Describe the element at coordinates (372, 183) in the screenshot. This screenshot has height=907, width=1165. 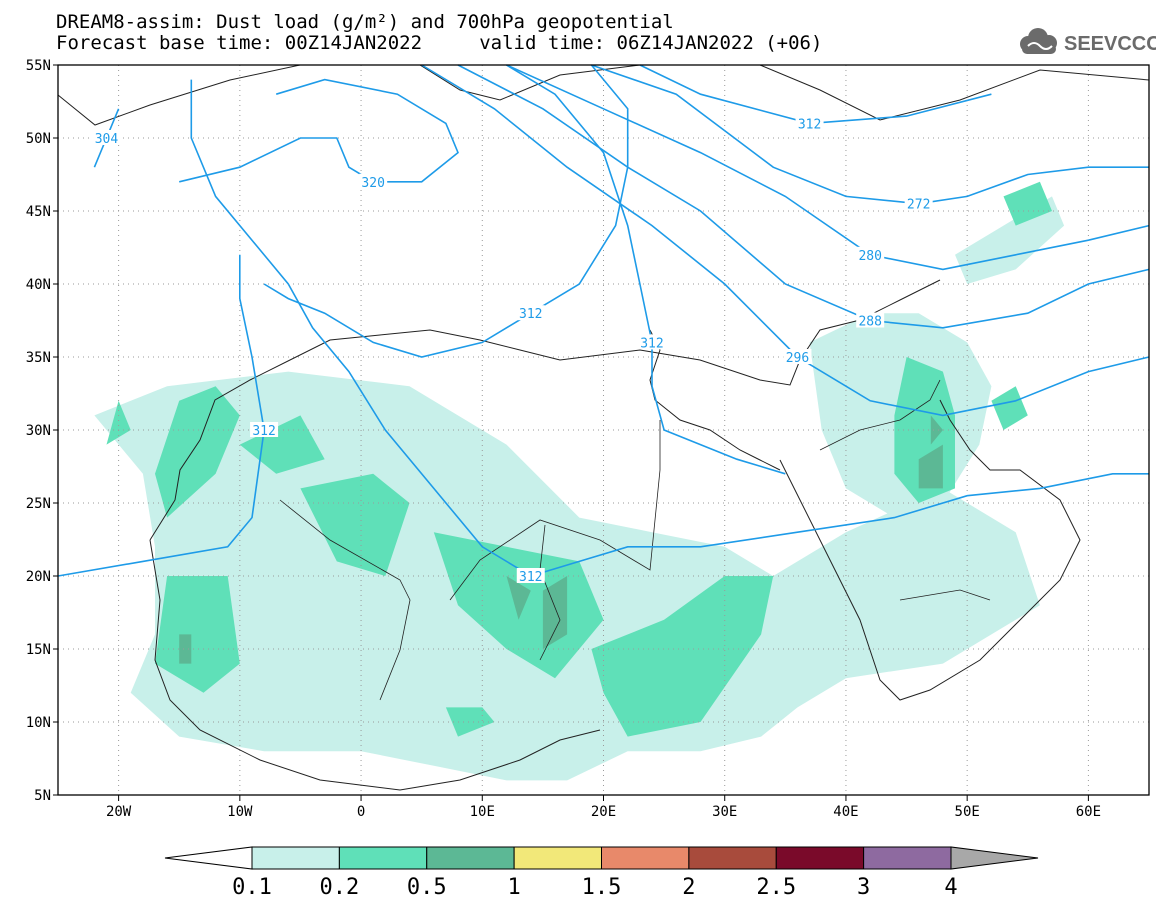
I see `contour-label: 320` at that location.